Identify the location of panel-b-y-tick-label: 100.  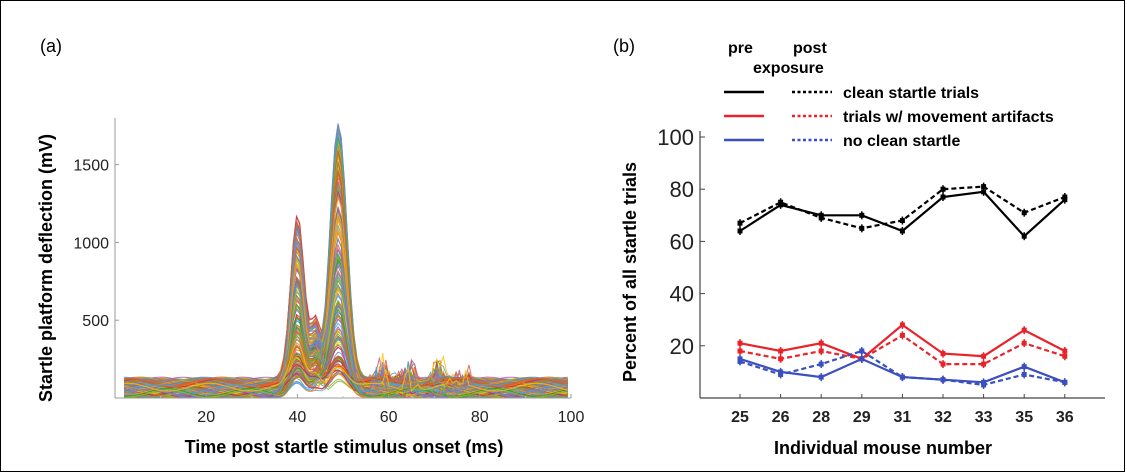
(675, 137).